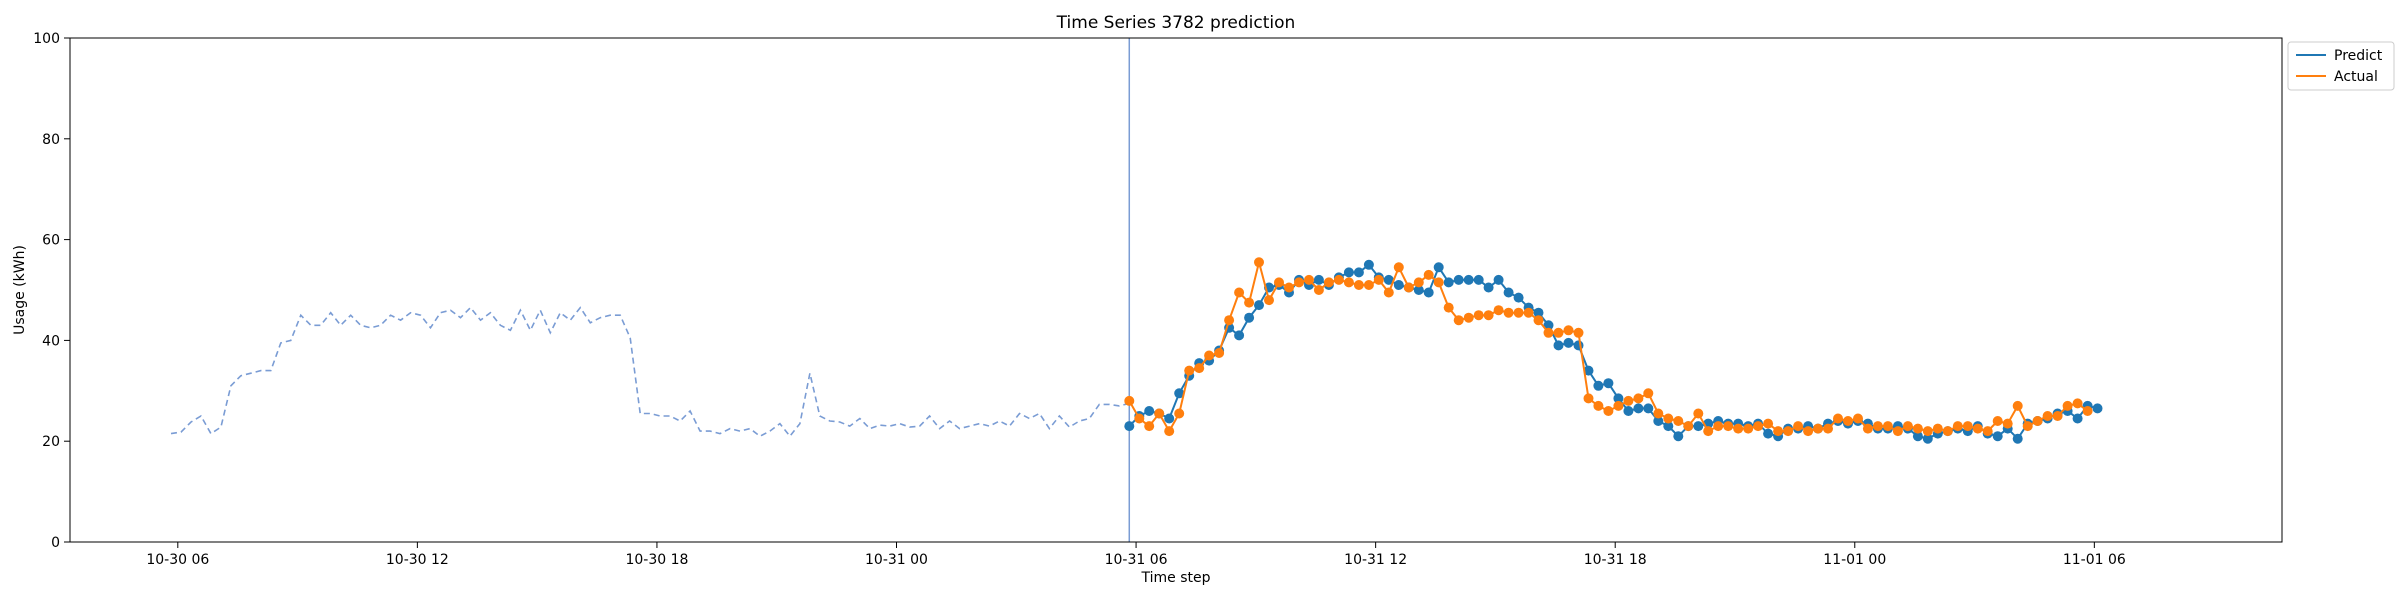  Describe the element at coordinates (20, 290) in the screenshot. I see `y-axis-title: Usage (kWh)` at that location.